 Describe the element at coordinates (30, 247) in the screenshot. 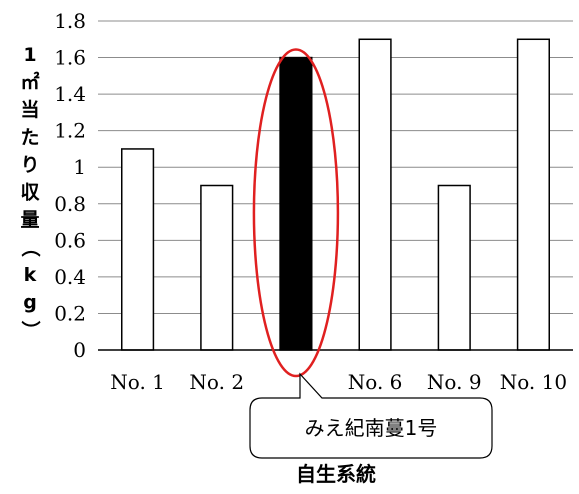

I see `y-axis-label-char: （` at that location.